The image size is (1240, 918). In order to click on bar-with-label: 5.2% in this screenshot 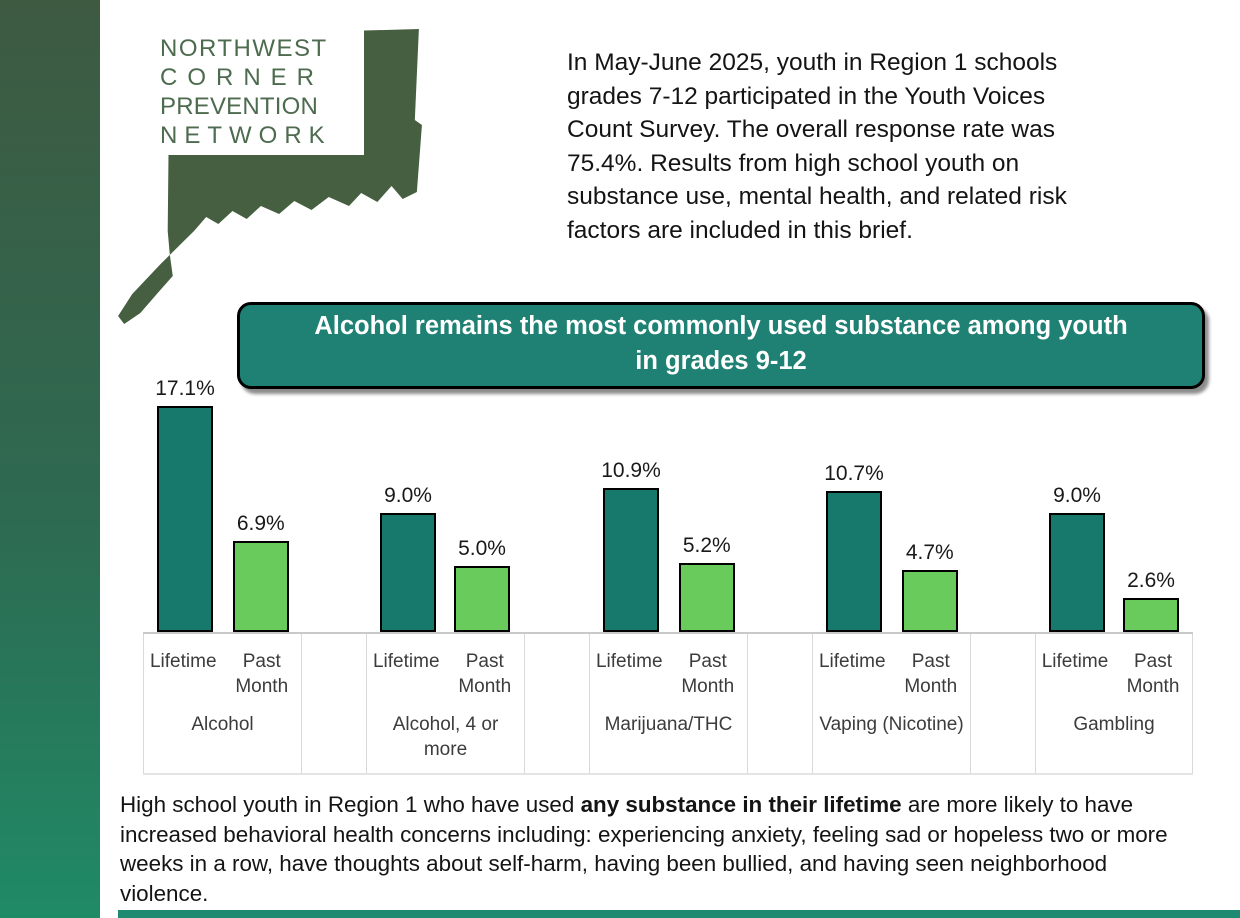, I will do `click(706, 583)`.